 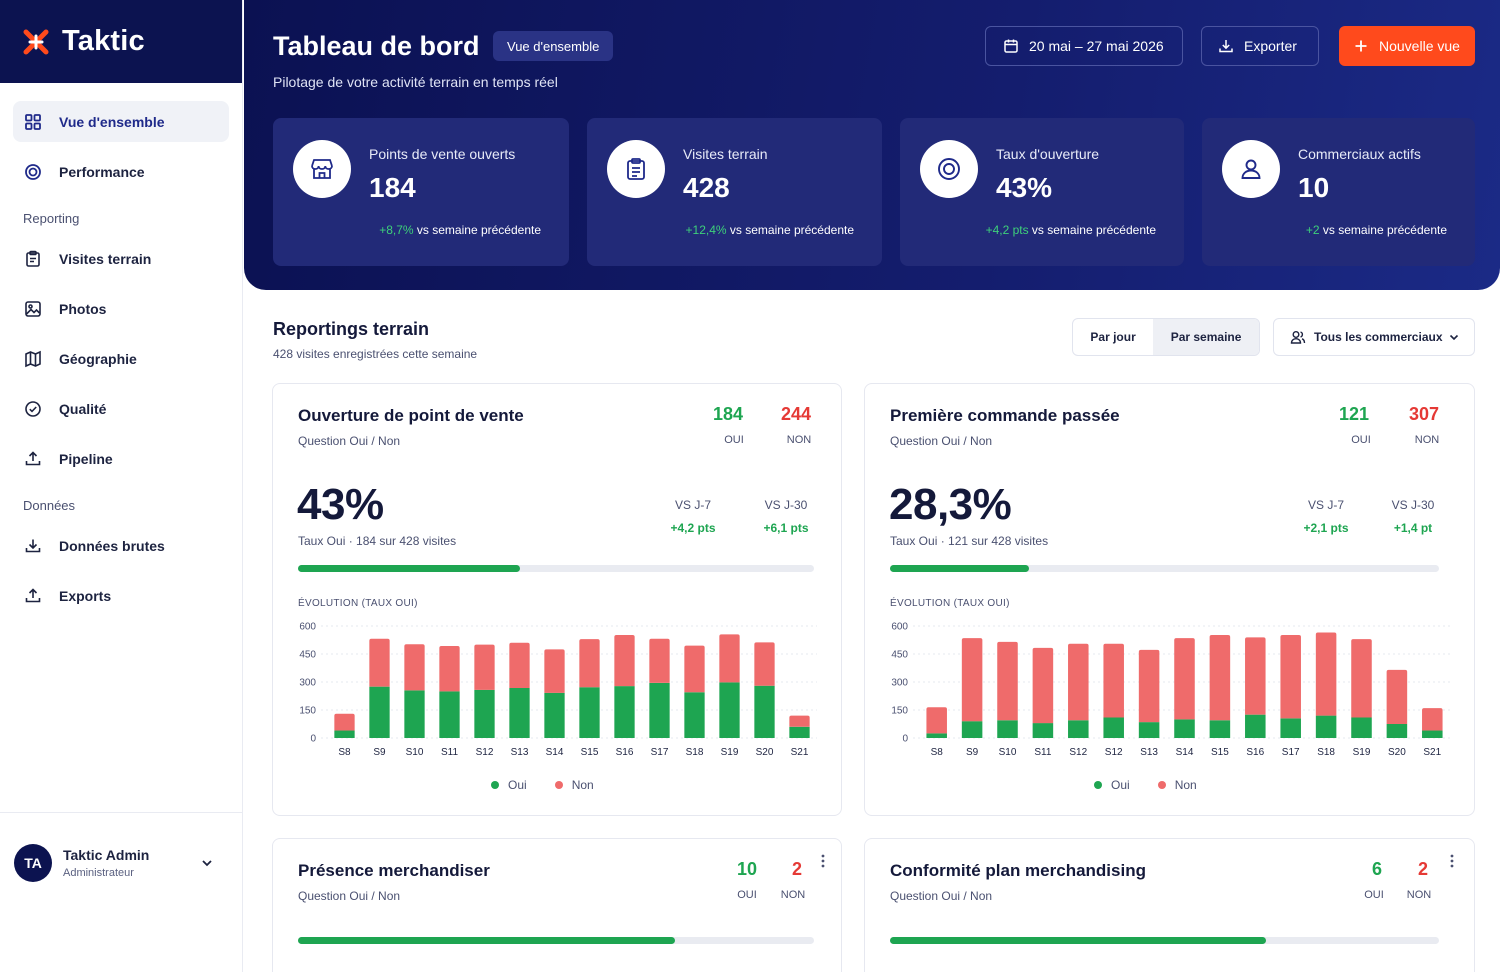 I want to click on no-label: NON, so click(x=1419, y=895).